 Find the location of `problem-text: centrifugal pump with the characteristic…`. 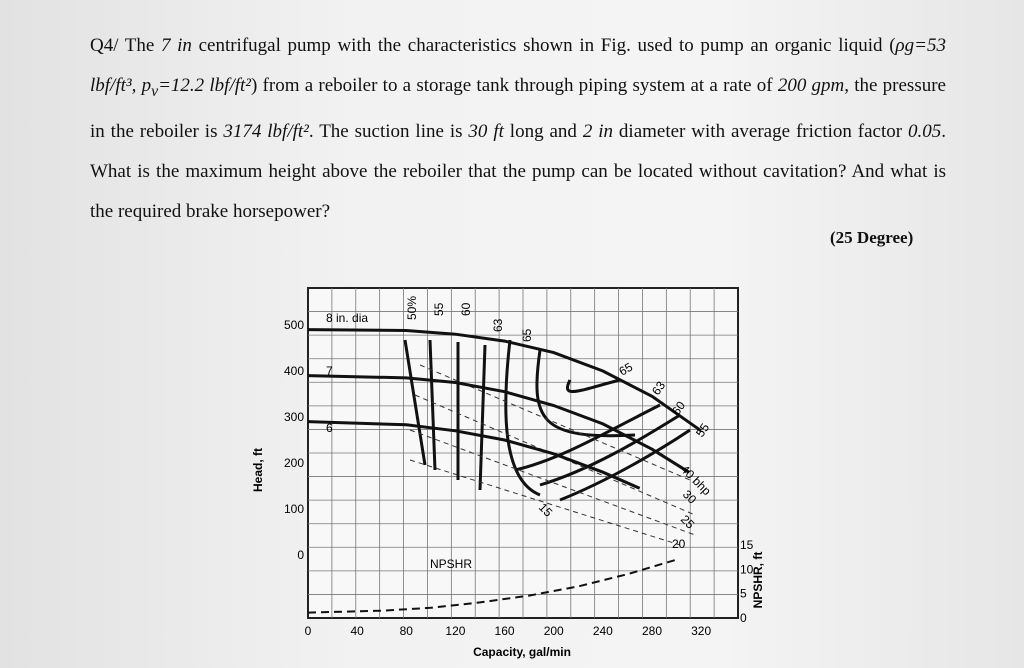

problem-text: centrifugal pump with the characteristic… is located at coordinates (543, 45).